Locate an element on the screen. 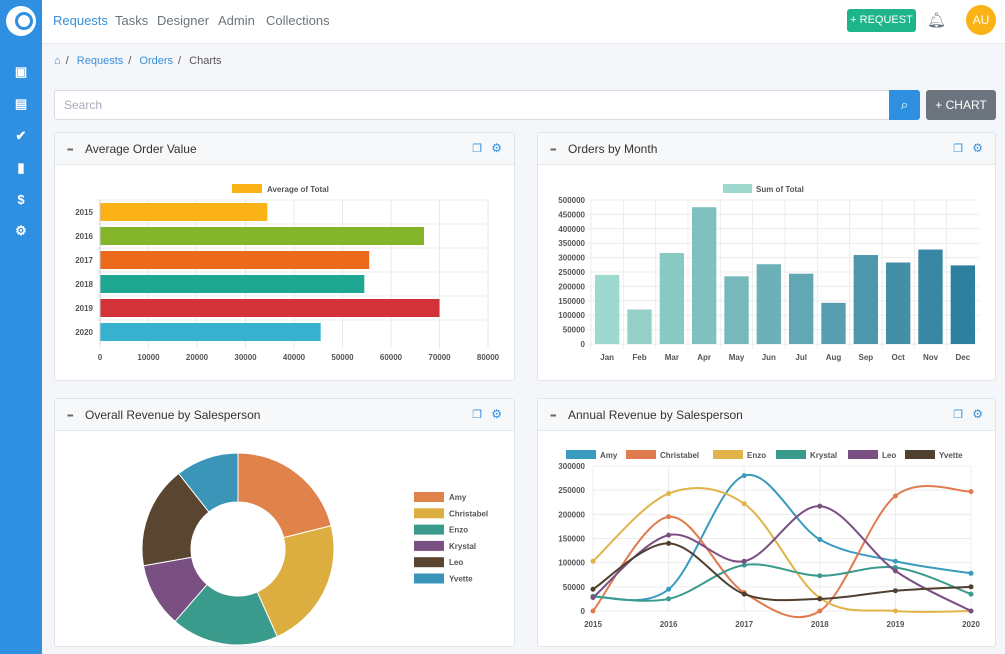 This screenshot has height=654, width=1005. nav-admin: Admin is located at coordinates (236, 20).